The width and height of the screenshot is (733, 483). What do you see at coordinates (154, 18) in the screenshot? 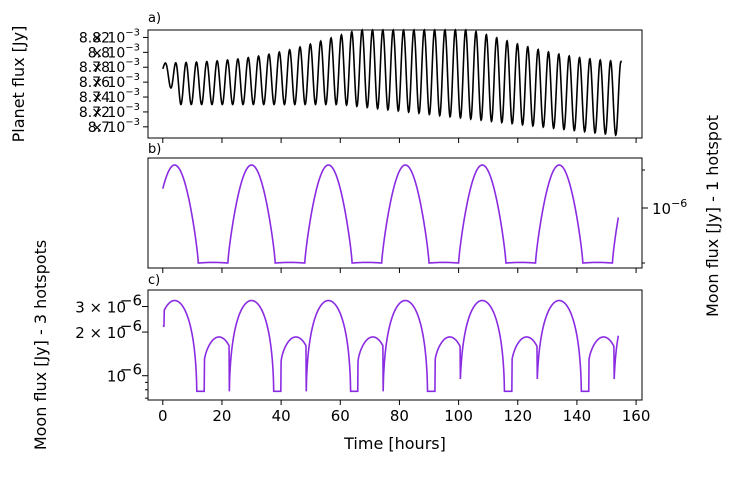
I see `panel-a-tag: a)` at bounding box center [154, 18].